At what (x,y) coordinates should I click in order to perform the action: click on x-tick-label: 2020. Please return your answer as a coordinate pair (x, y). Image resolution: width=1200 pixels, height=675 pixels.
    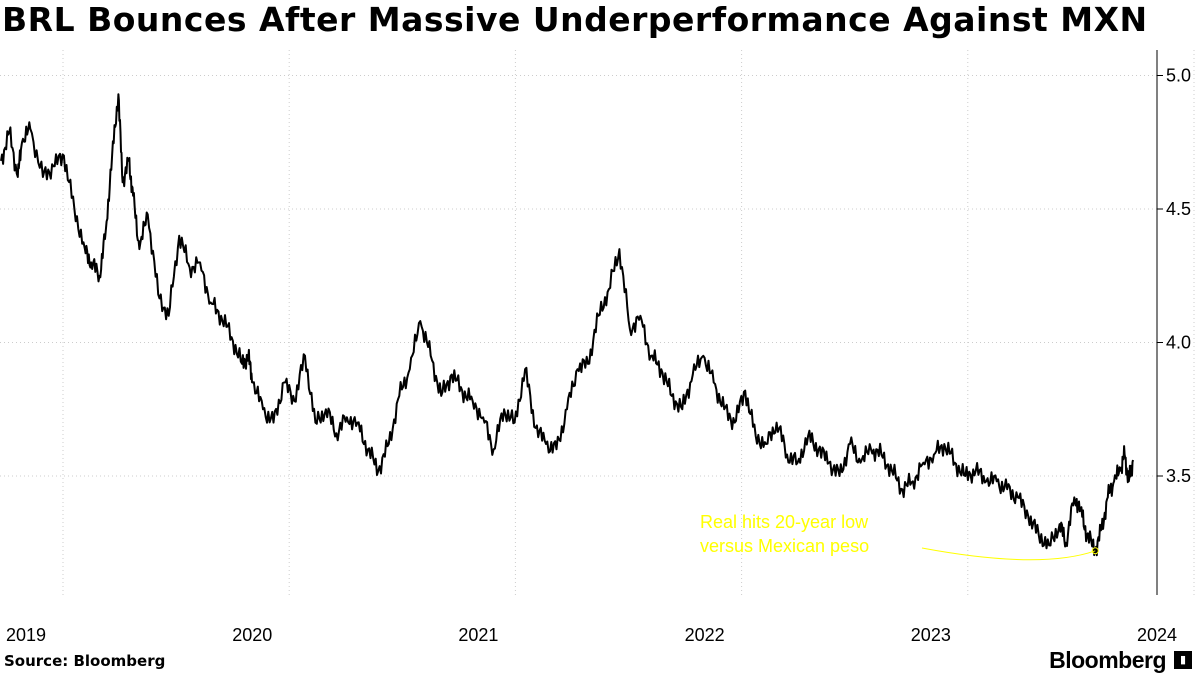
    Looking at the image, I should click on (252, 635).